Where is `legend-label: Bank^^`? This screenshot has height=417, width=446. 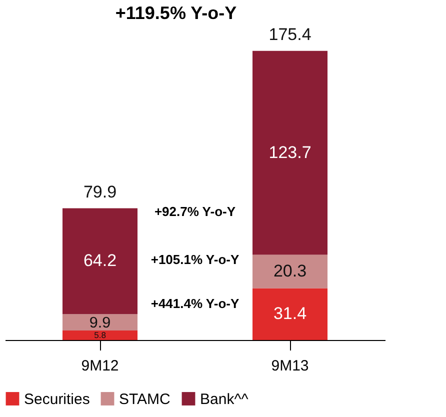 legend-label: Bank^^ is located at coordinates (224, 399).